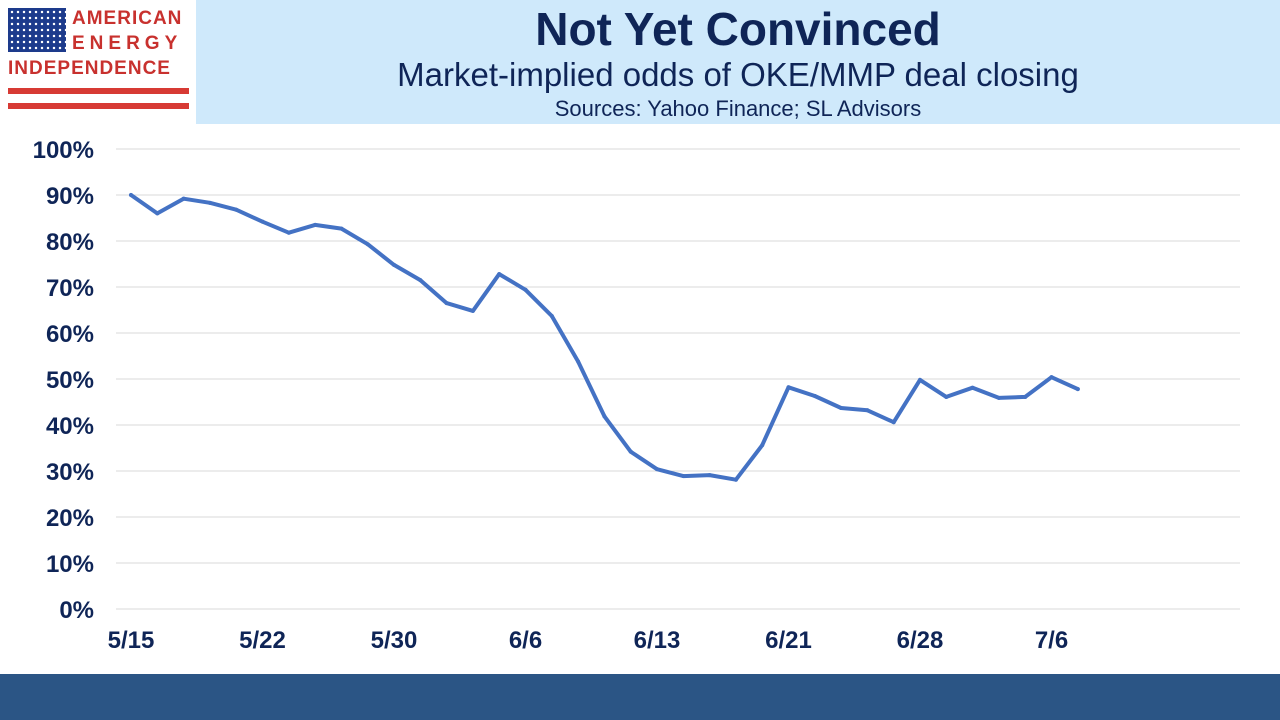  I want to click on y-tick-label: 20%, so click(70, 518).